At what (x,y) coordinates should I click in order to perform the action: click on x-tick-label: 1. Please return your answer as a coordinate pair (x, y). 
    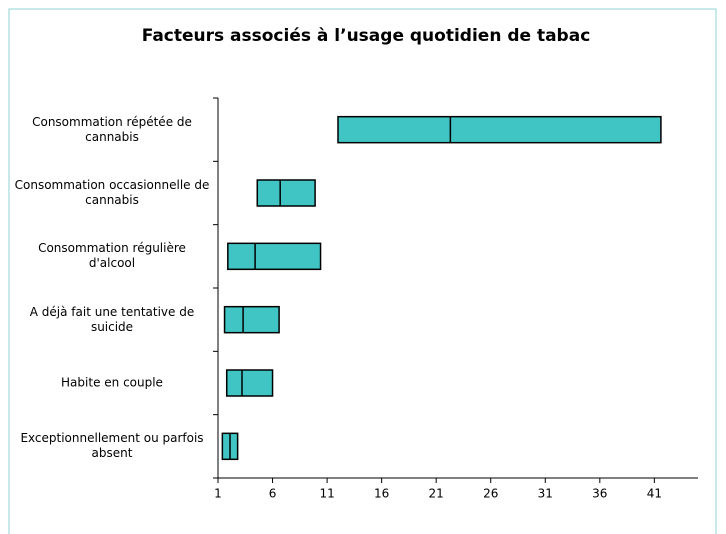
    Looking at the image, I should click on (218, 494).